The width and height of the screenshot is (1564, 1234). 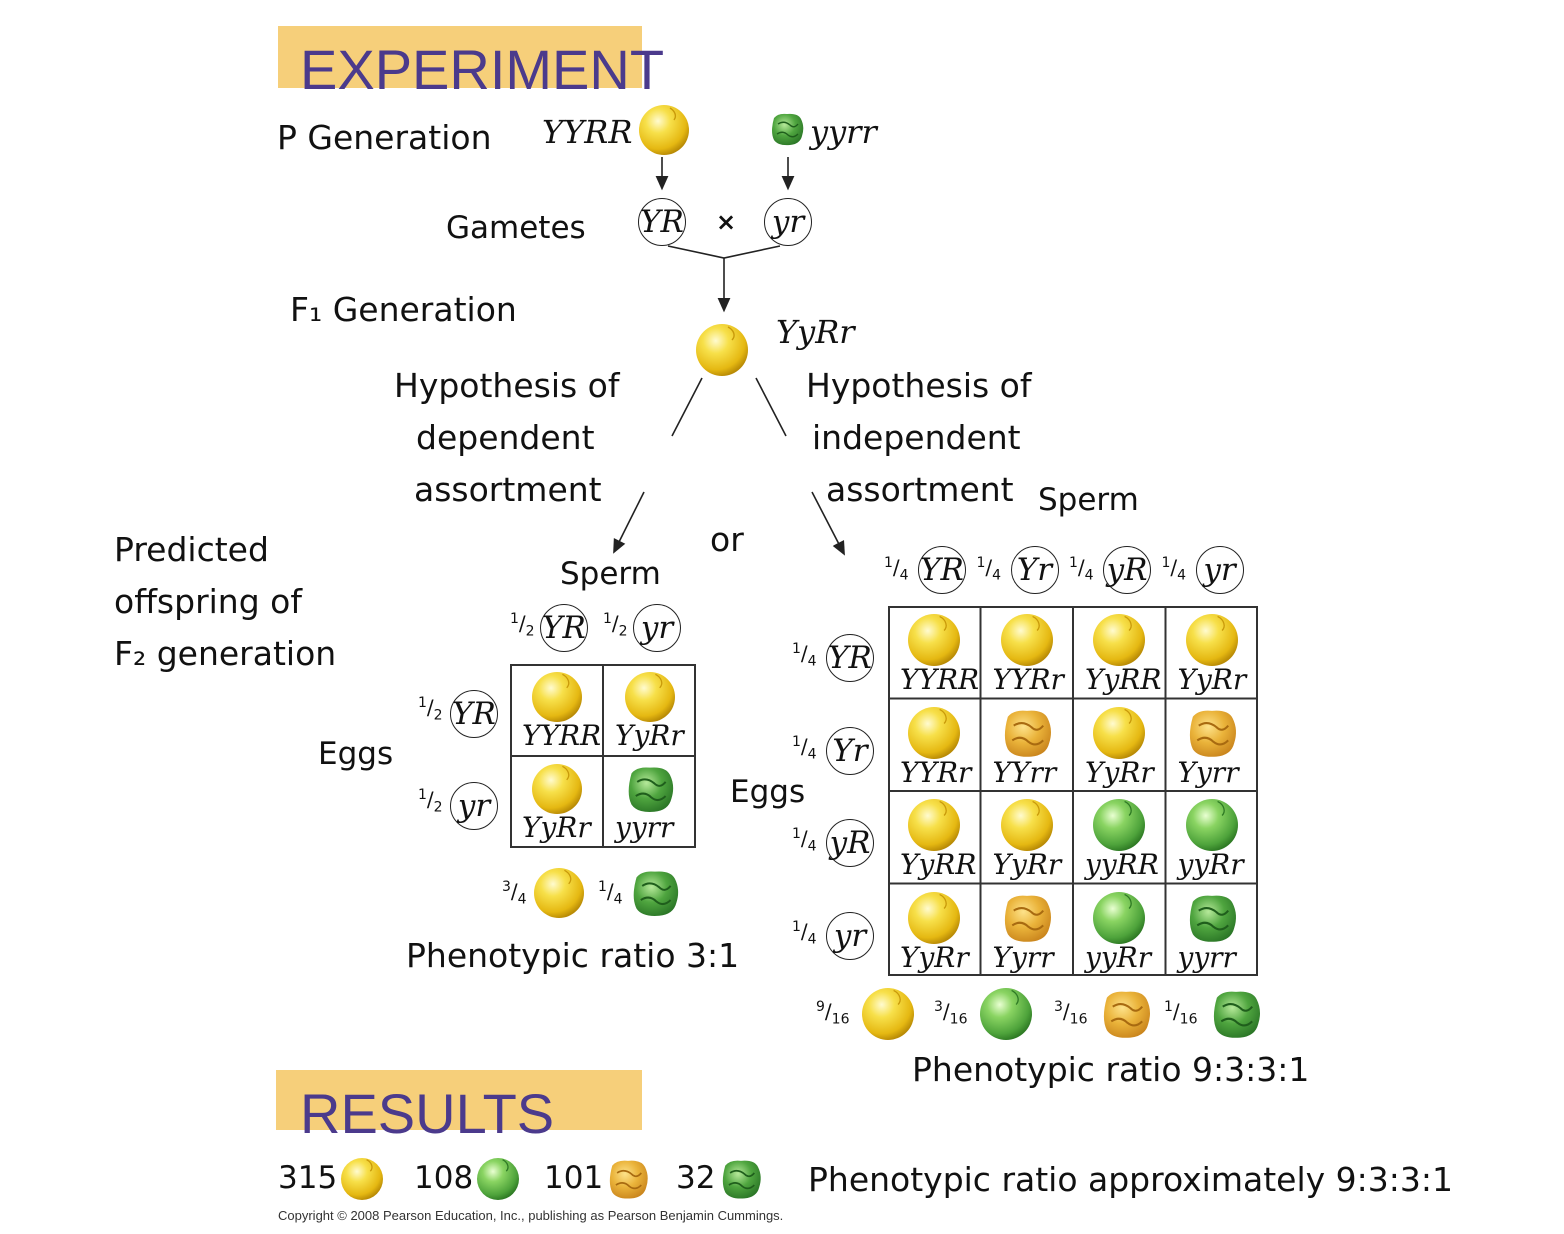 What do you see at coordinates (587, 132) in the screenshot?
I see `parent-left-genotype: YYRR` at bounding box center [587, 132].